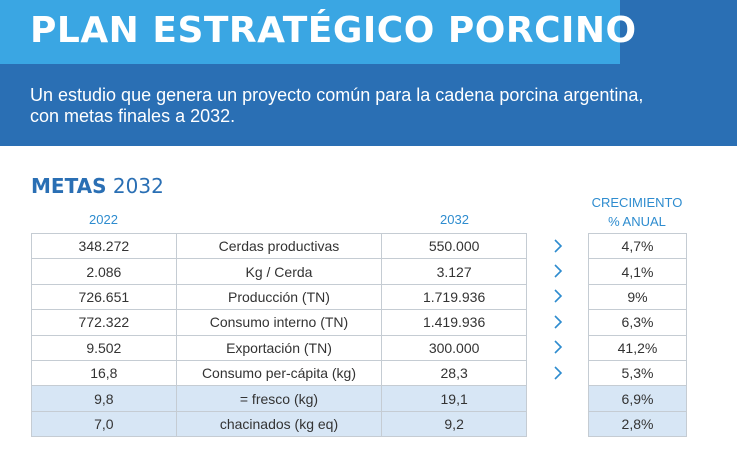  What do you see at coordinates (454, 297) in the screenshot?
I see `value-2032-cell: 1.719.936` at bounding box center [454, 297].